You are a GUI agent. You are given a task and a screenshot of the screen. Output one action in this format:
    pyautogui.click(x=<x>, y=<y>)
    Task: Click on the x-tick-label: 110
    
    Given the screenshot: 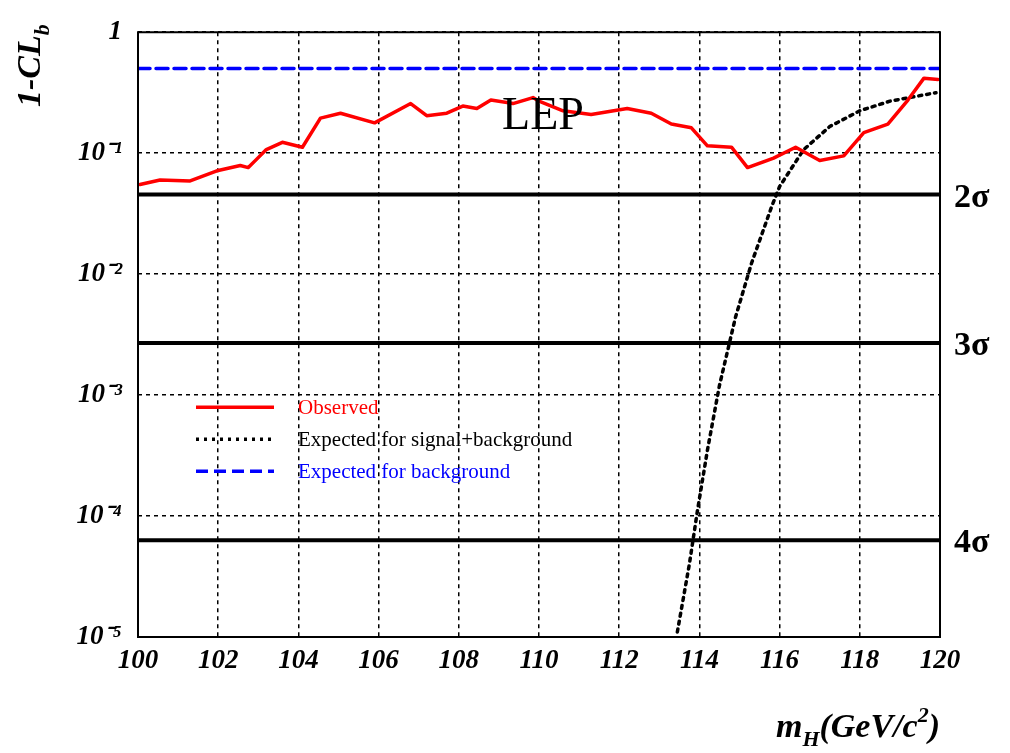 What is the action you would take?
    pyautogui.click(x=539, y=659)
    